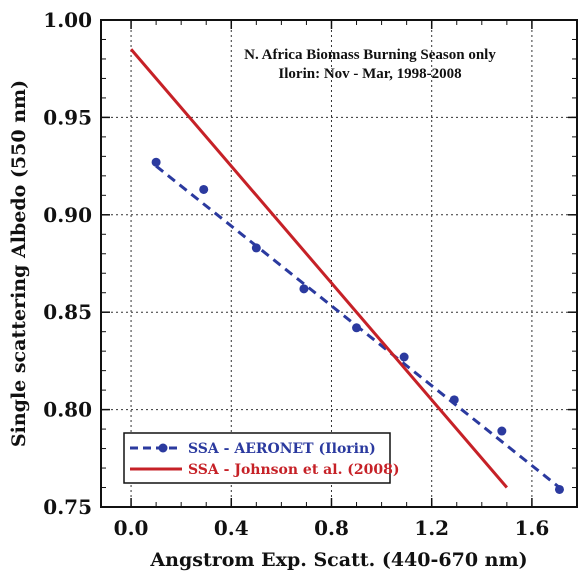 This screenshot has height=578, width=585. What do you see at coordinates (294, 470) in the screenshot?
I see `legend-label: SSA - Johnson et al. (2008)` at bounding box center [294, 470].